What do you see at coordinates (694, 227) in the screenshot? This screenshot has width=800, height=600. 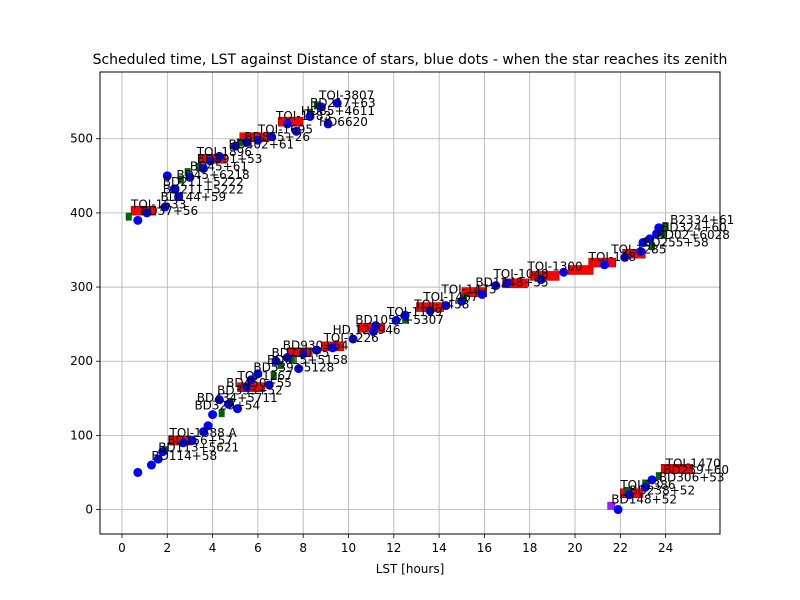 I see `star-label: BD324+60` at bounding box center [694, 227].